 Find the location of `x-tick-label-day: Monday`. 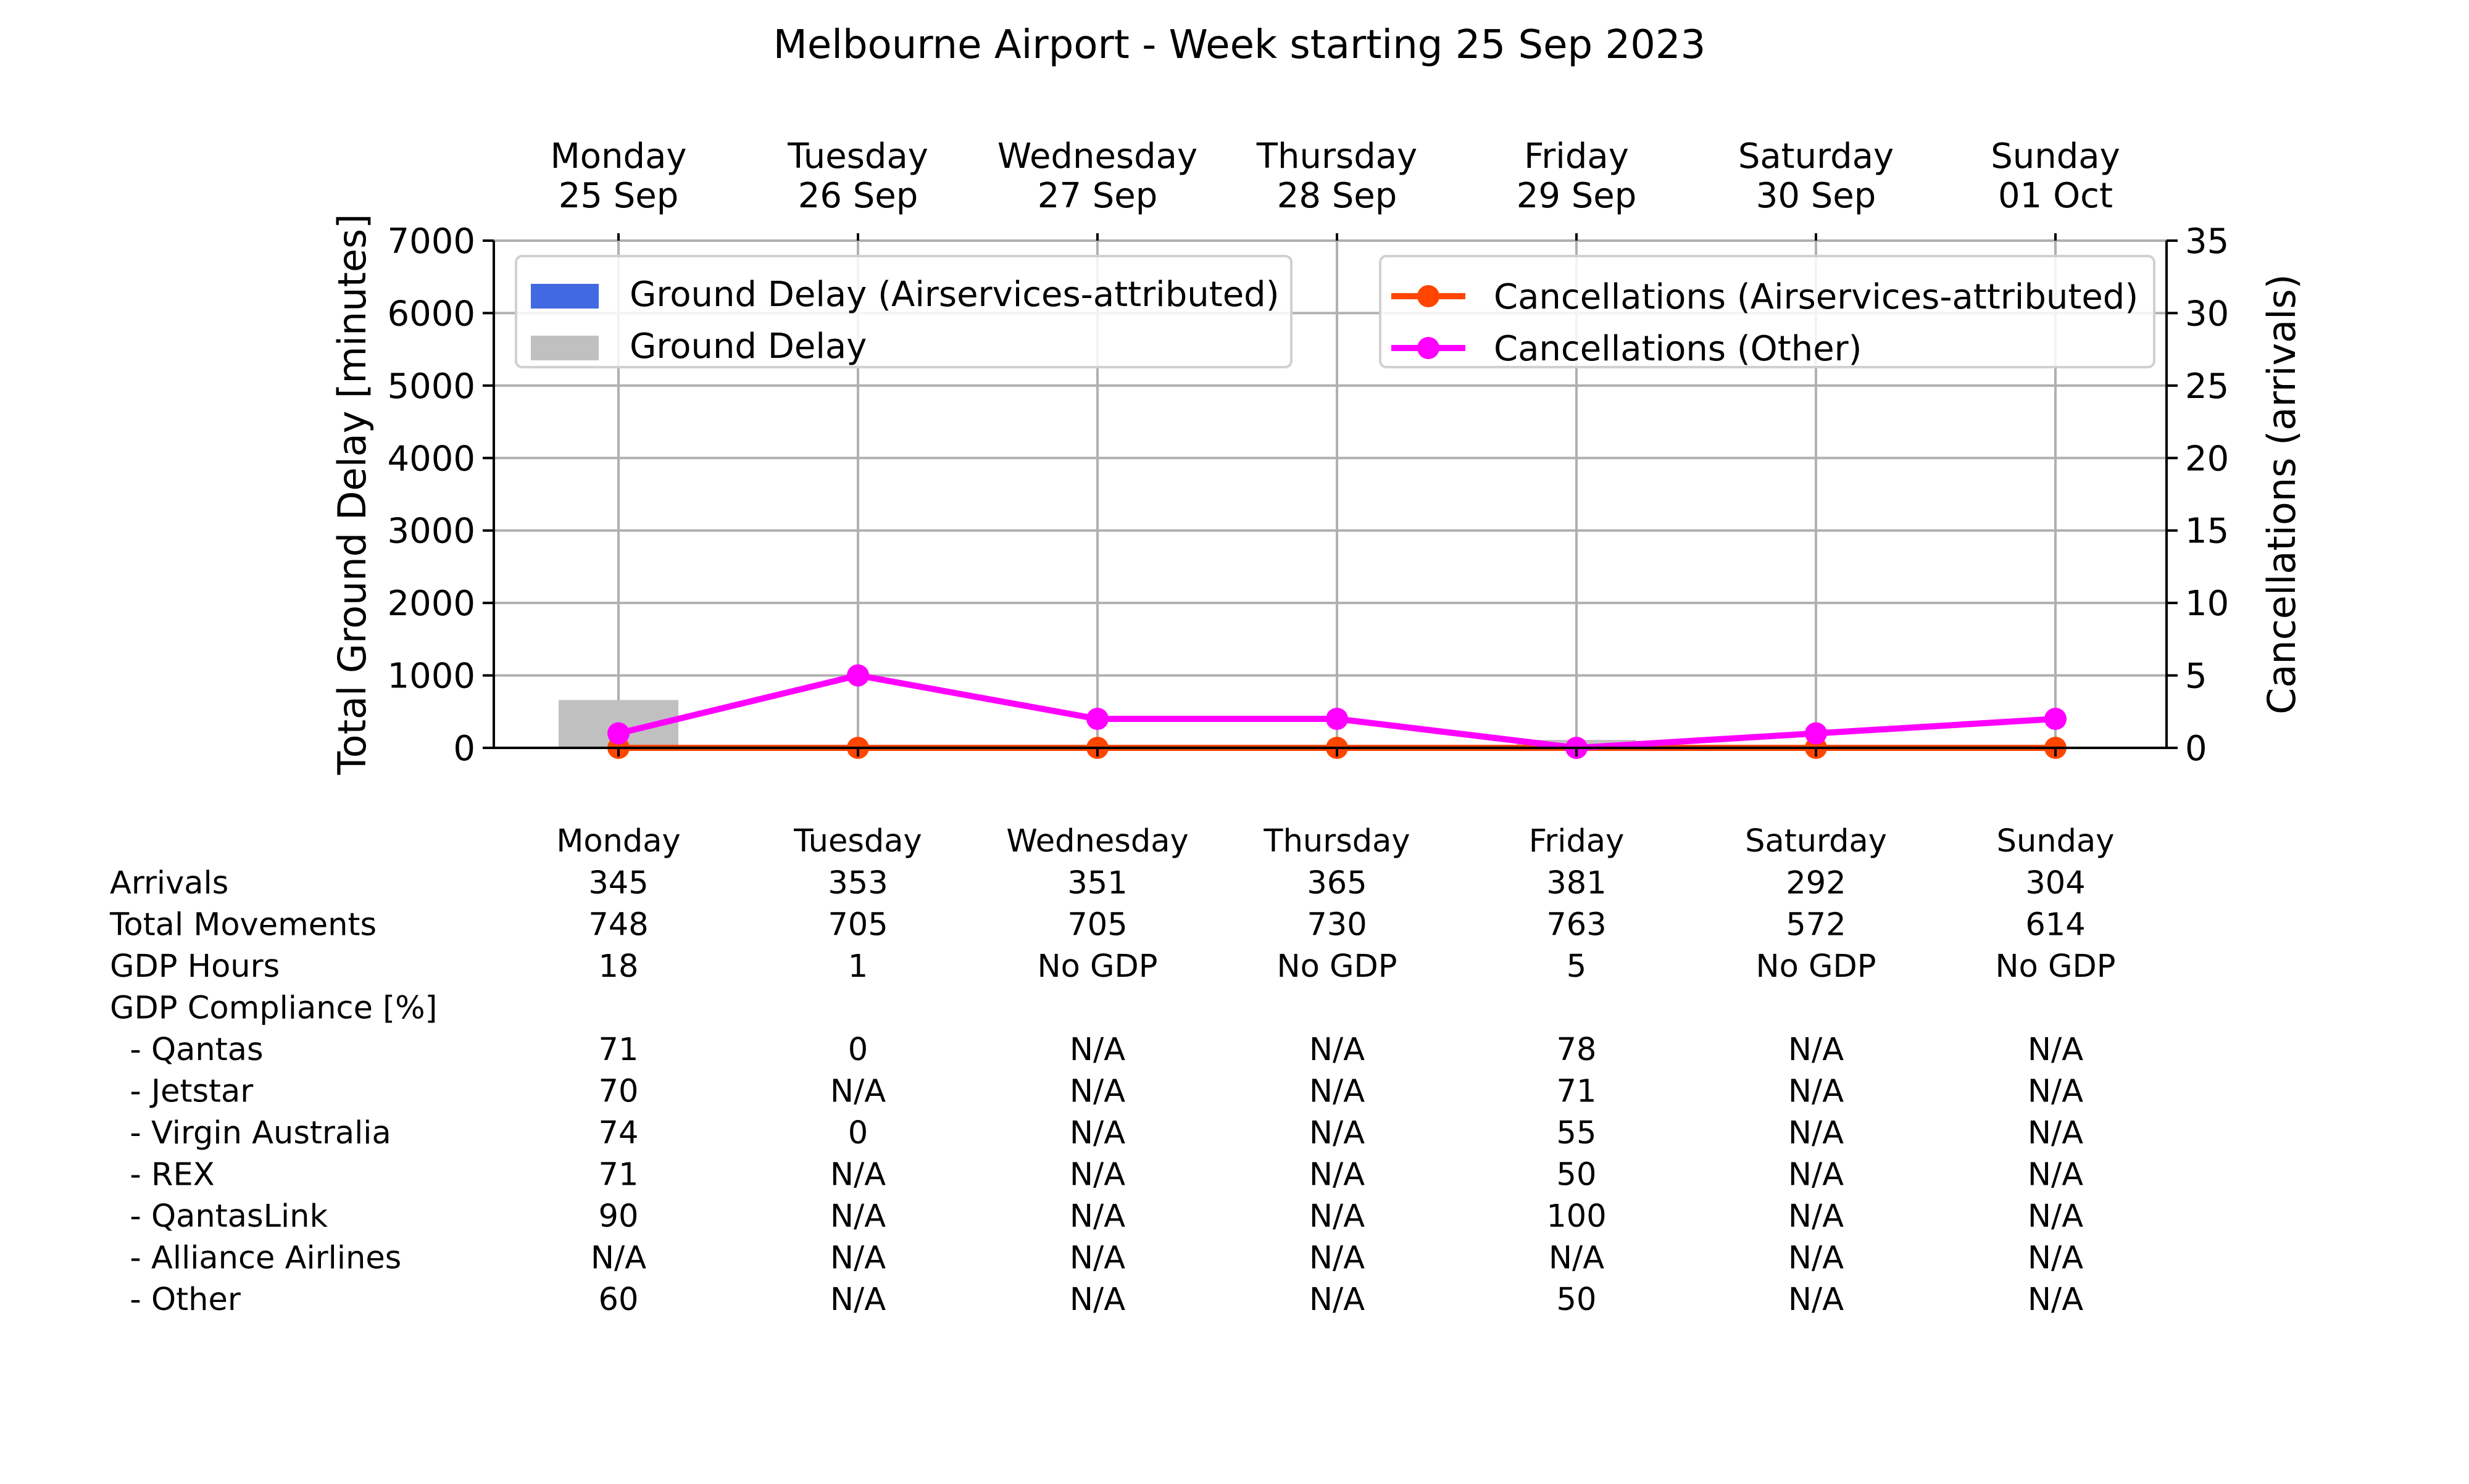

x-tick-label-day: Monday is located at coordinates (618, 156).